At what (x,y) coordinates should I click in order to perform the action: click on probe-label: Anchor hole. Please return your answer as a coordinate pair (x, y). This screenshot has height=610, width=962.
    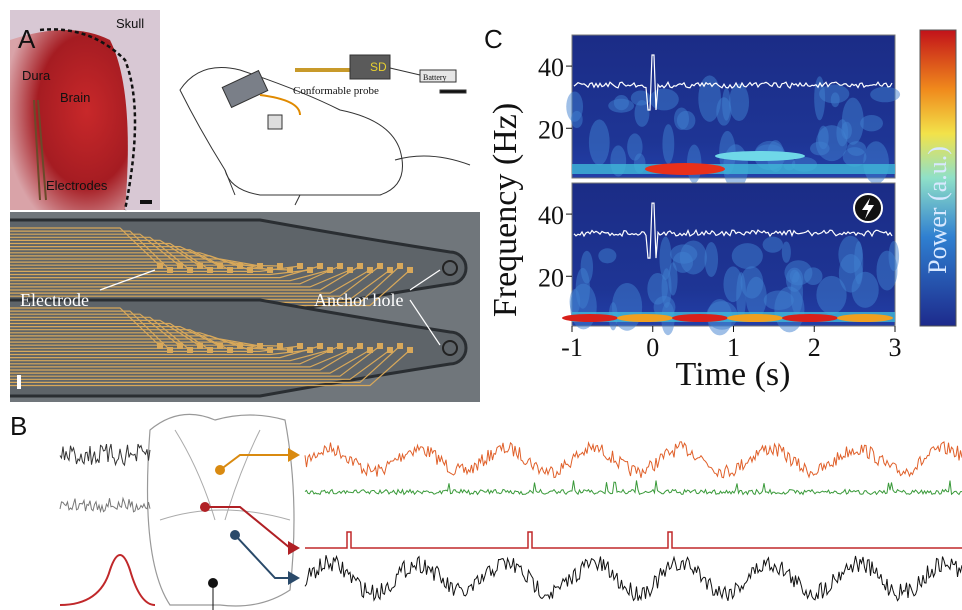
    Looking at the image, I should click on (358, 300).